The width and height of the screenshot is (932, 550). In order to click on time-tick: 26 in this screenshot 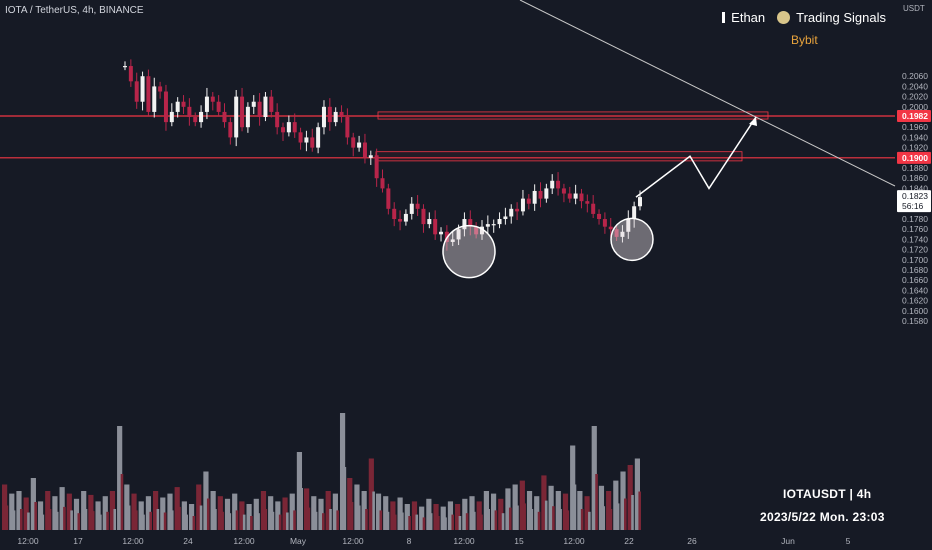, I will do `click(692, 541)`.